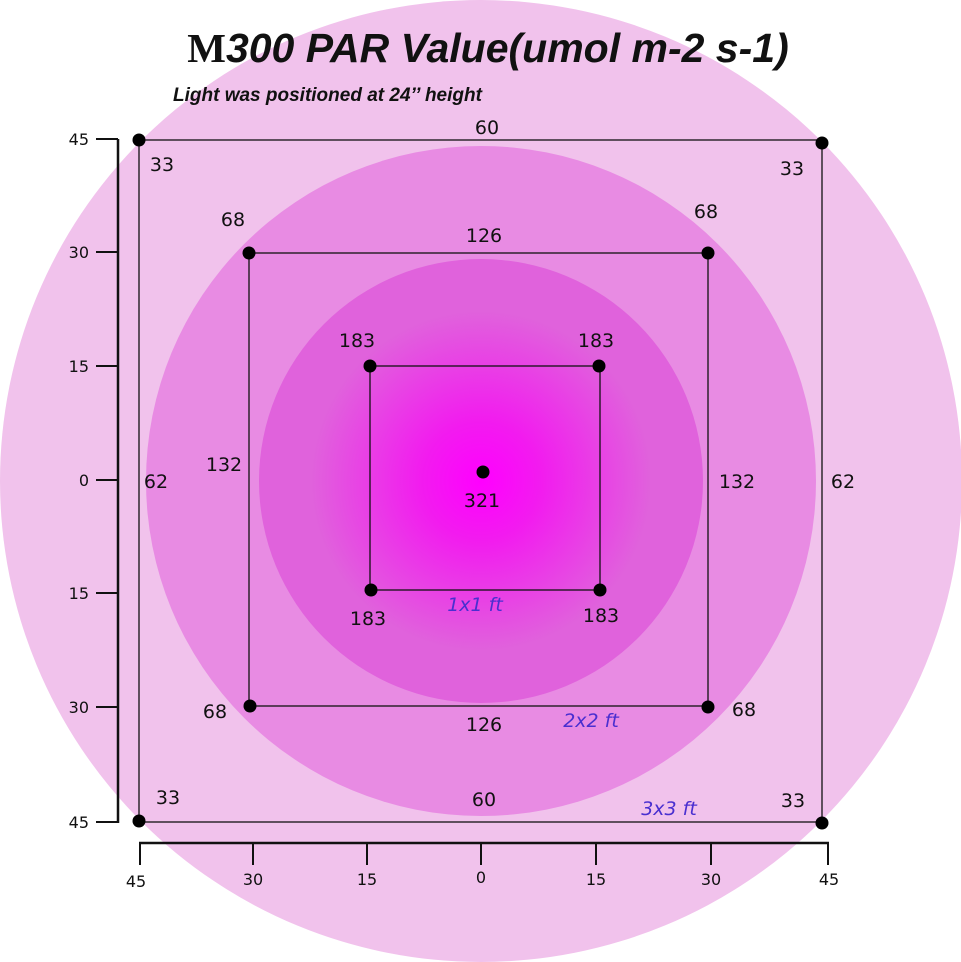 This screenshot has height=962, width=961. I want to click on point-3x3-top-right, so click(822, 143).